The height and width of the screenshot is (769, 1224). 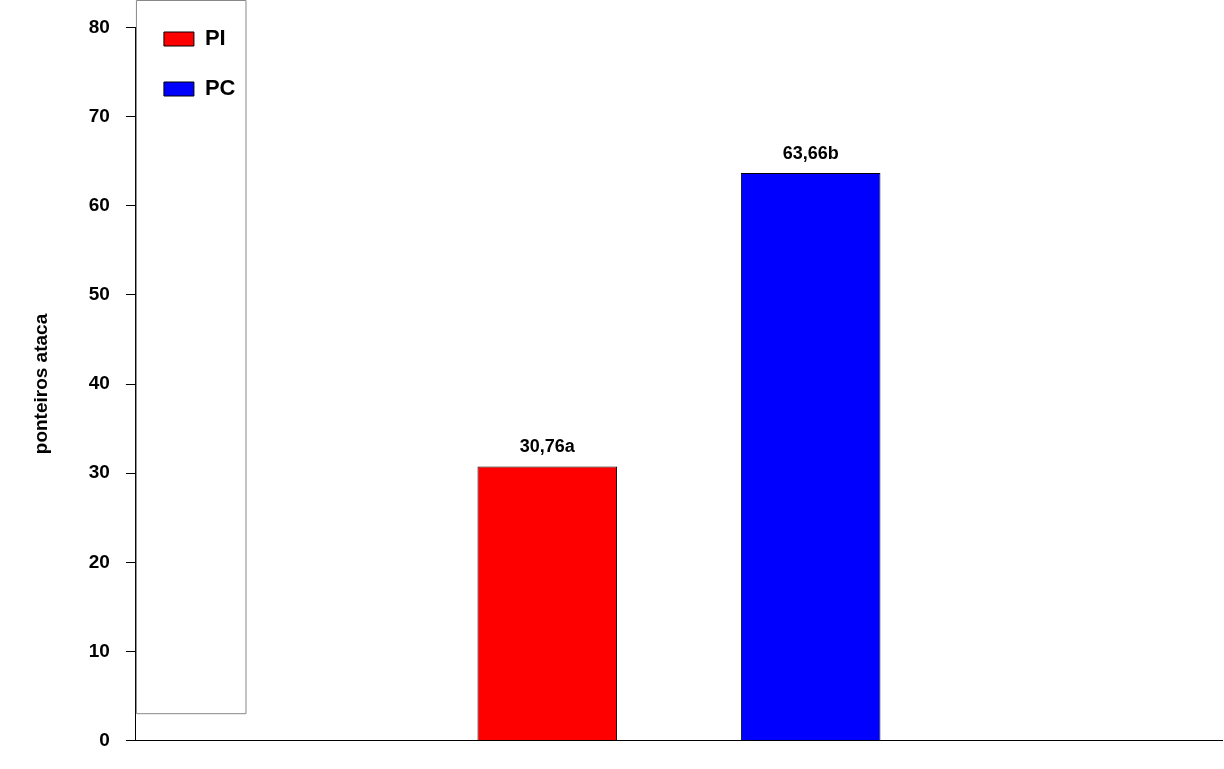 I want to click on data-label: 63,66b, so click(x=810, y=153).